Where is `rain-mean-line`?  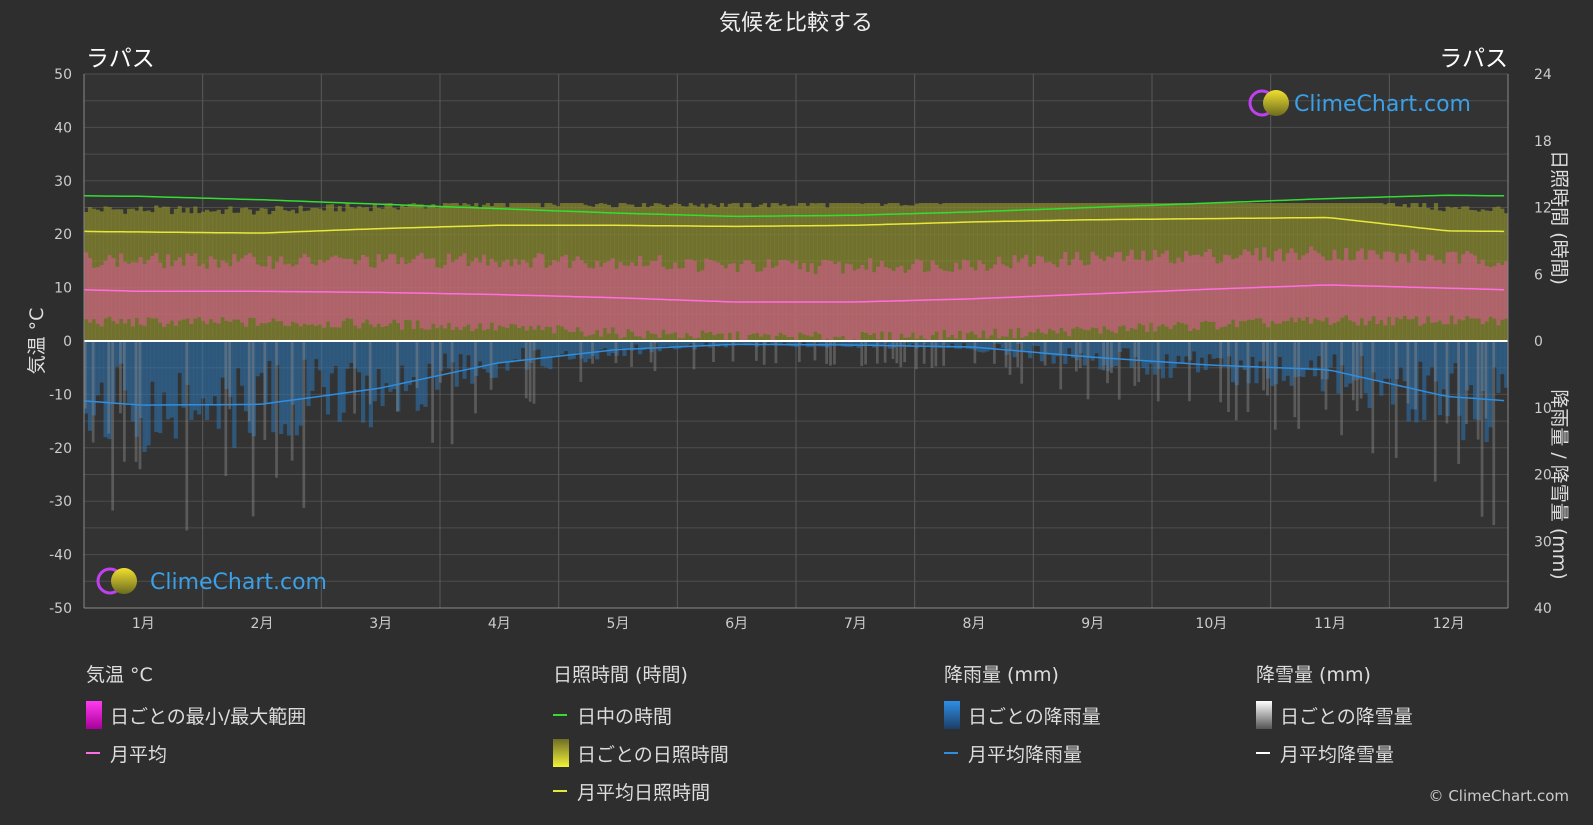 rain-mean-line is located at coordinates (794, 374).